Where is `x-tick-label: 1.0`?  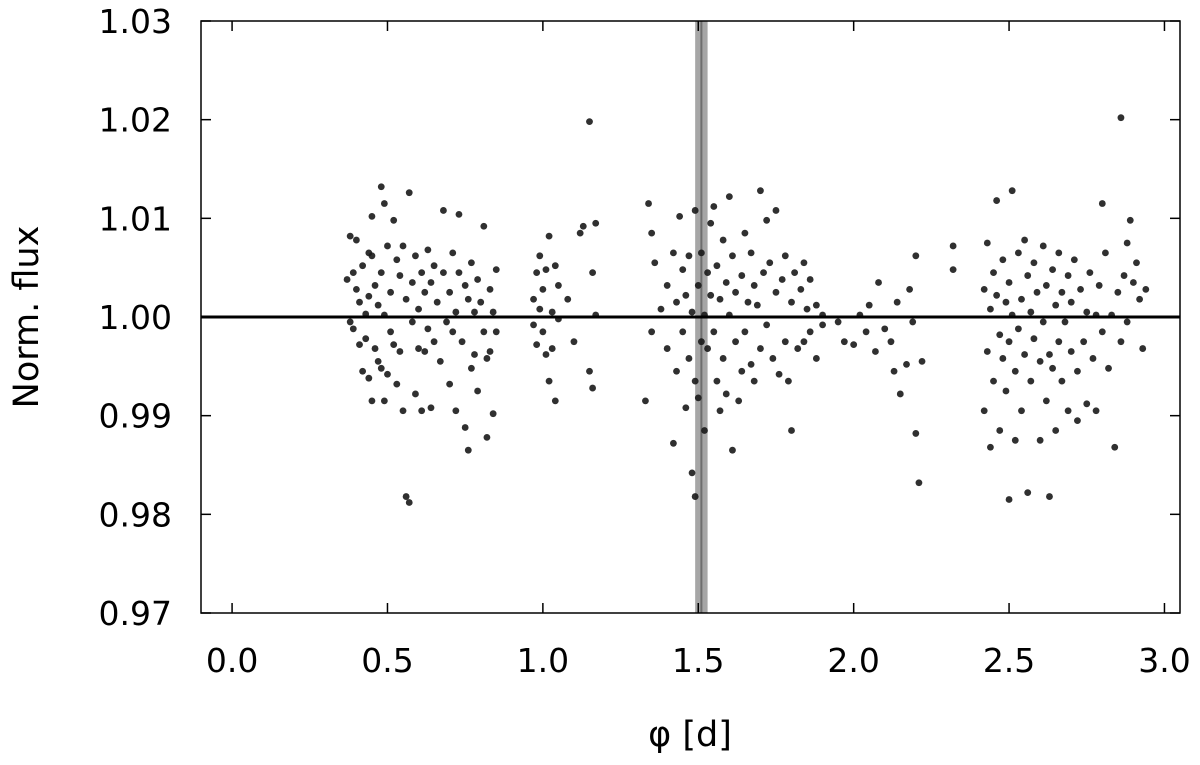
x-tick-label: 1.0 is located at coordinates (543, 660).